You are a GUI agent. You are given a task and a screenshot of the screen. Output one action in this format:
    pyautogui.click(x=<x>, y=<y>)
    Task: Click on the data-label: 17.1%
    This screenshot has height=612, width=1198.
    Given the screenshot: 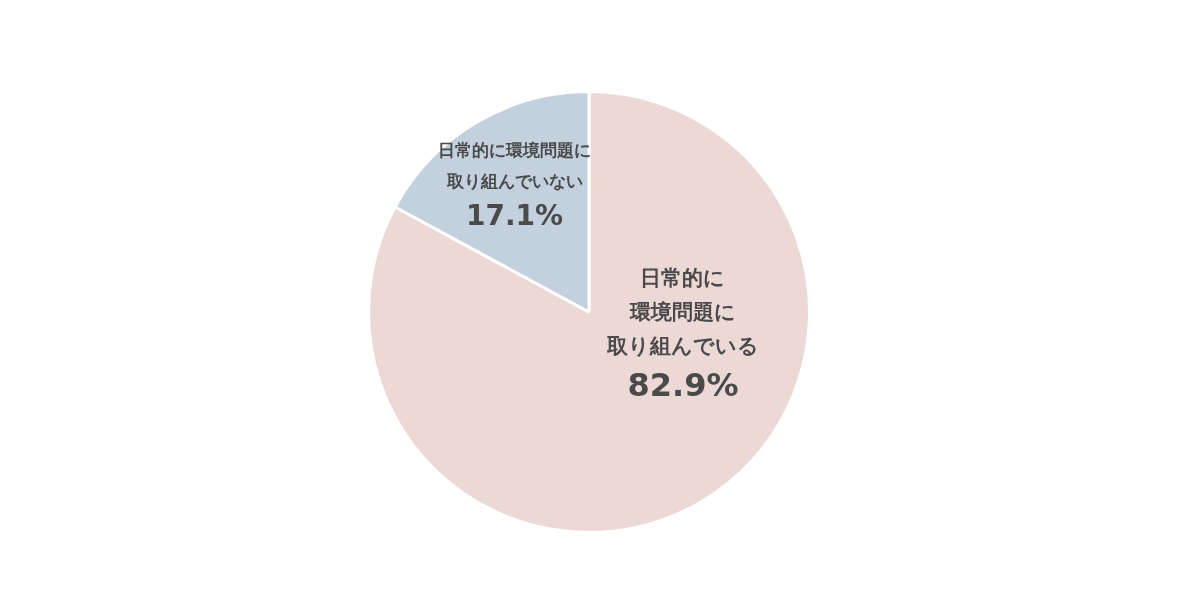 What is the action you would take?
    pyautogui.click(x=514, y=216)
    